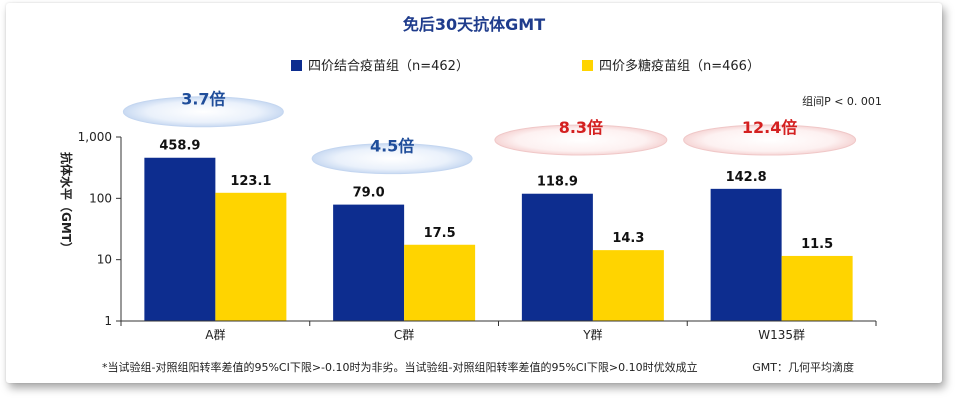 Image resolution: width=960 pixels, height=402 pixels. What do you see at coordinates (66, 203) in the screenshot?
I see `y-axis-label: 抗体水平（GMT）` at bounding box center [66, 203].